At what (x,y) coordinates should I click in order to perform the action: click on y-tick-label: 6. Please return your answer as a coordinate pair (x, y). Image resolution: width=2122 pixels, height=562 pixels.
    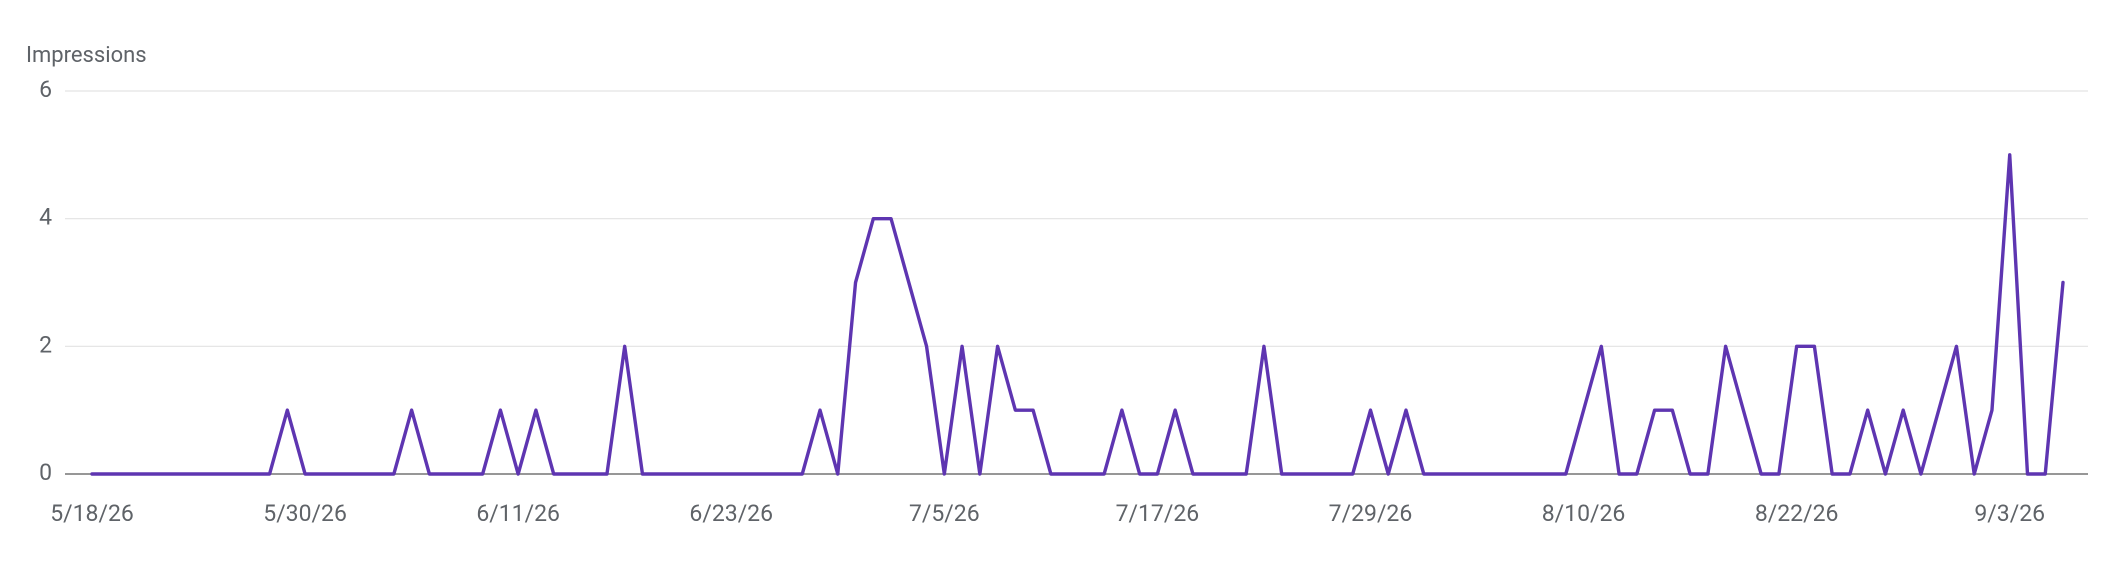
    Looking at the image, I should click on (45, 89).